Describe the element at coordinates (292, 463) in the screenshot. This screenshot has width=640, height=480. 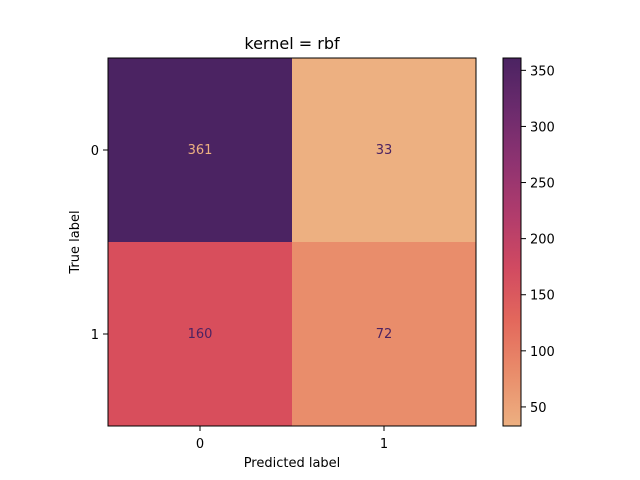
I see `x-axis-label: Predicted label` at that location.